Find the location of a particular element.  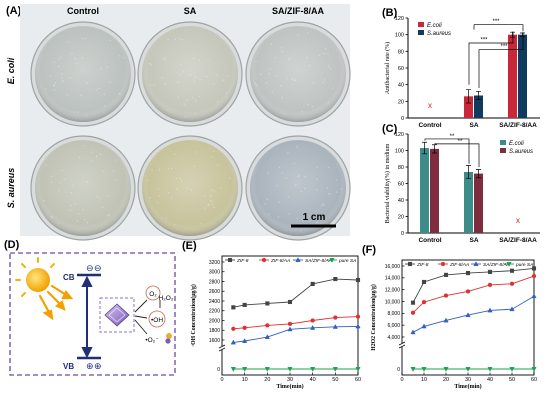

y-tick-label: 16,000 is located at coordinates (393, 267).